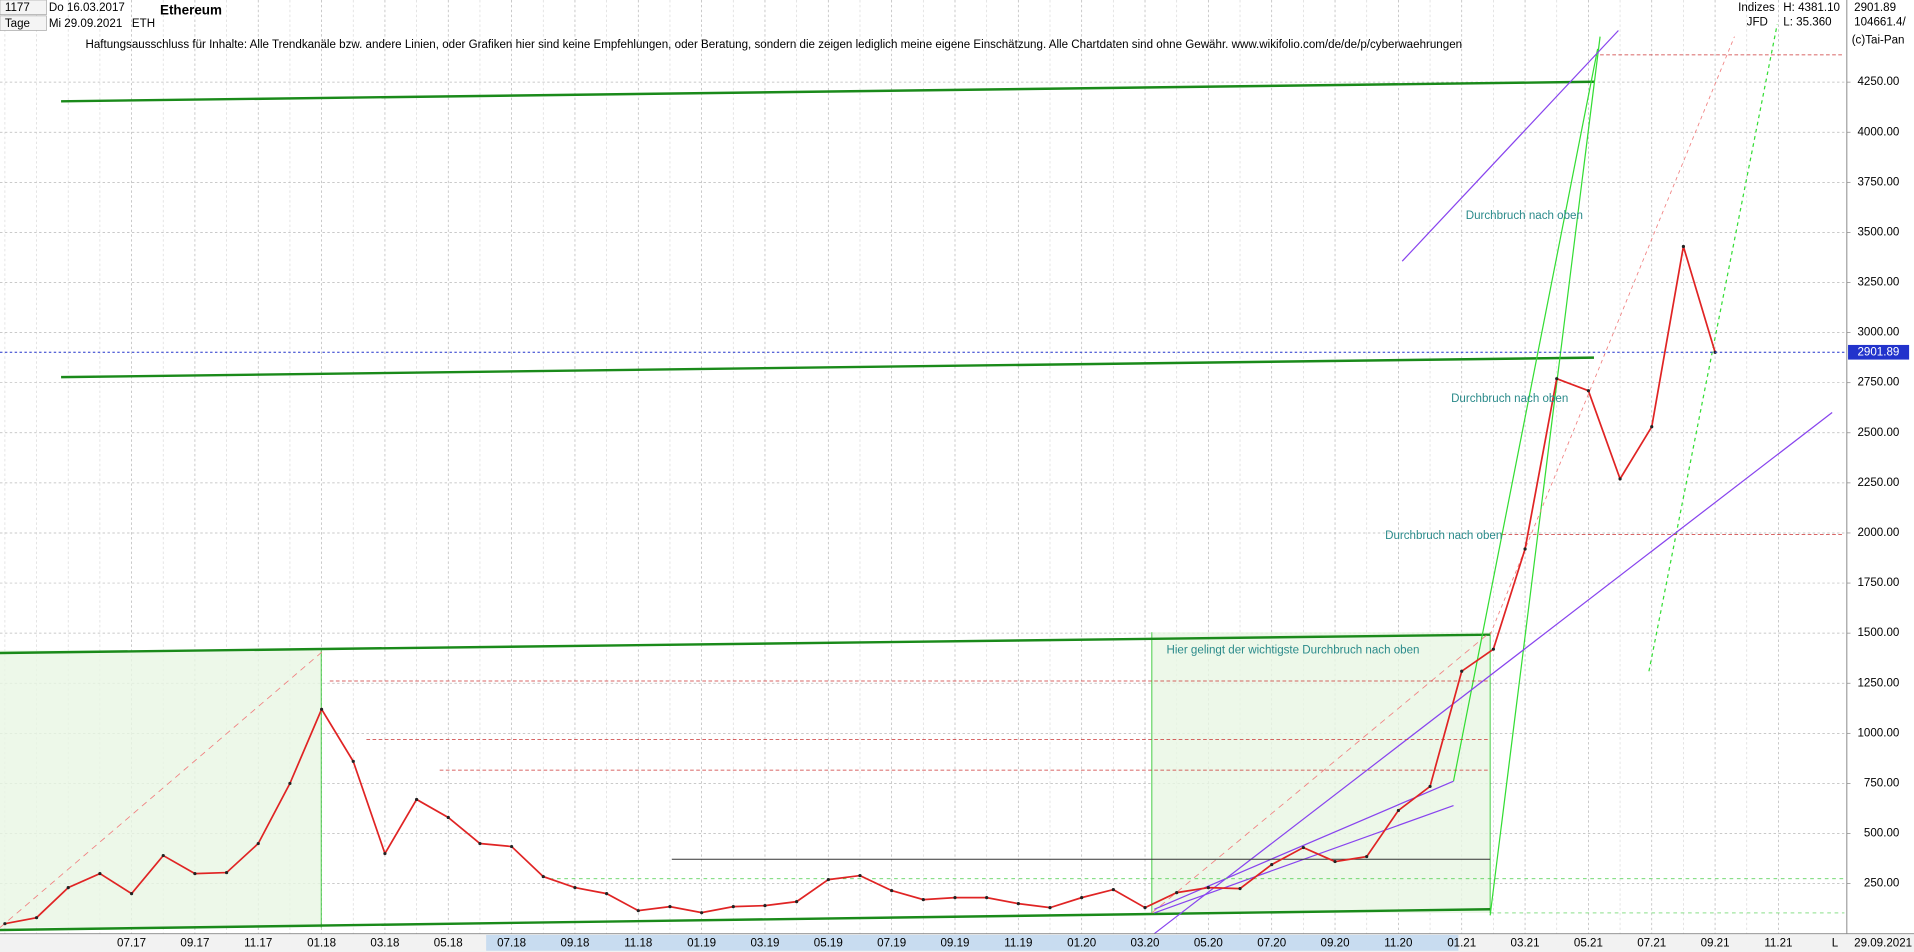 The width and height of the screenshot is (1914, 952). I want to click on y-tick-label: 2500.00, so click(1878, 433).